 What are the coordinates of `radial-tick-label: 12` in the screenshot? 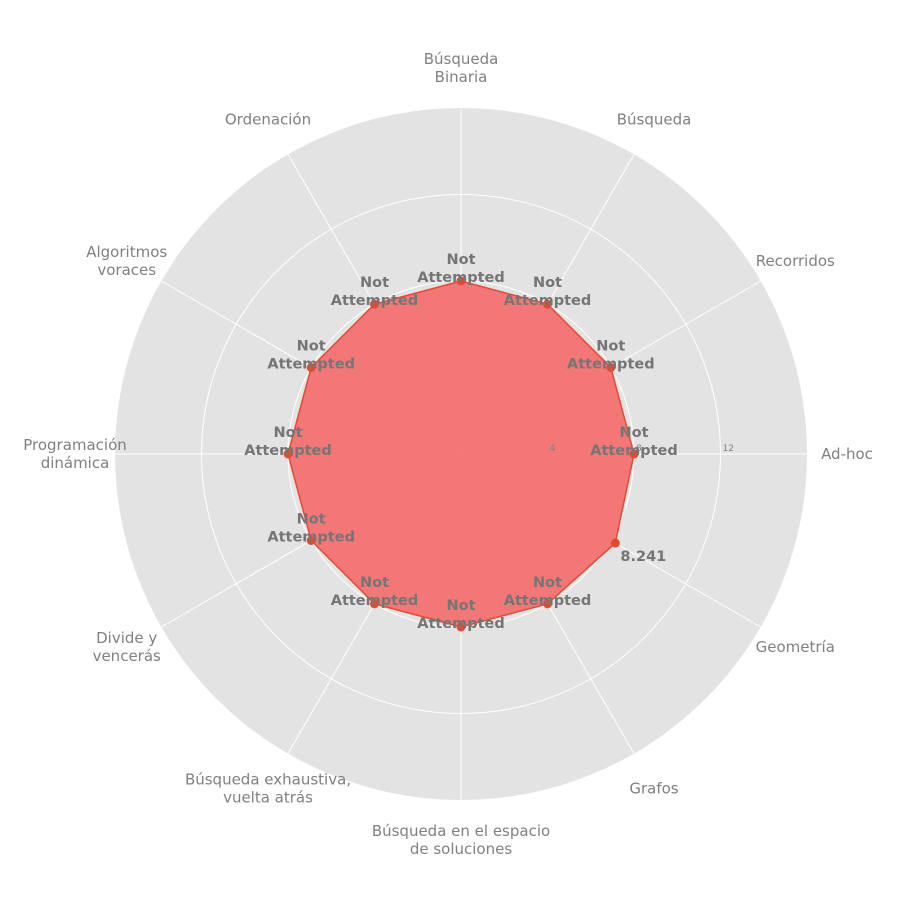 It's located at (728, 449).